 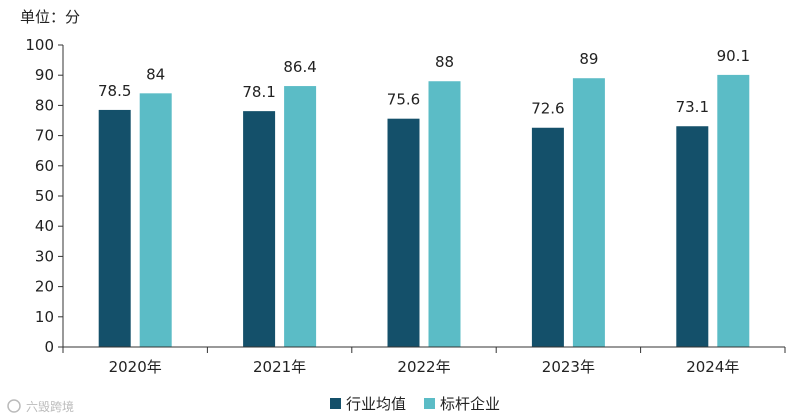 I want to click on y-tick-label: 0, so click(x=49, y=347).